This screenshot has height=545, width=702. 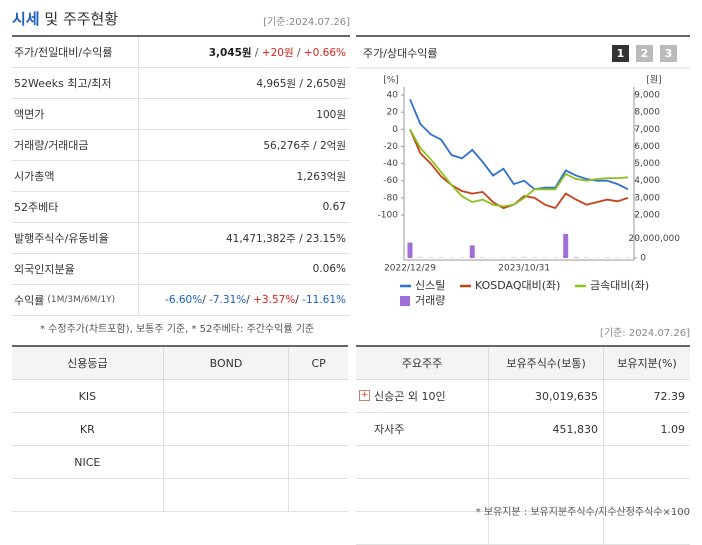 I want to click on agency: NICE, so click(x=87, y=462).